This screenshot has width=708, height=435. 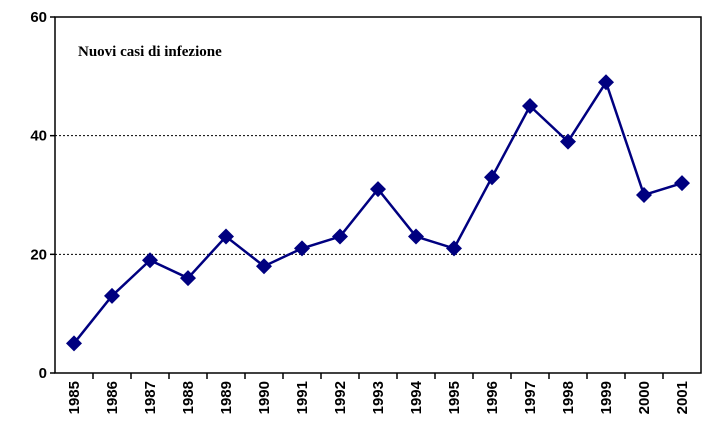 I want to click on x-tick-label: 1999, so click(x=606, y=397).